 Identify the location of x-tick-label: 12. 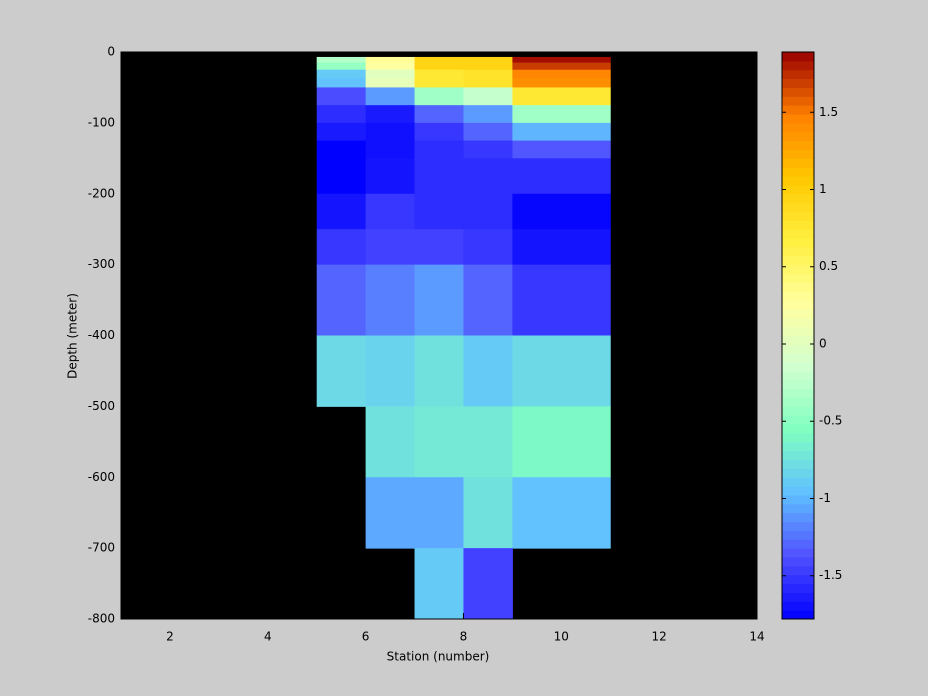
(659, 637).